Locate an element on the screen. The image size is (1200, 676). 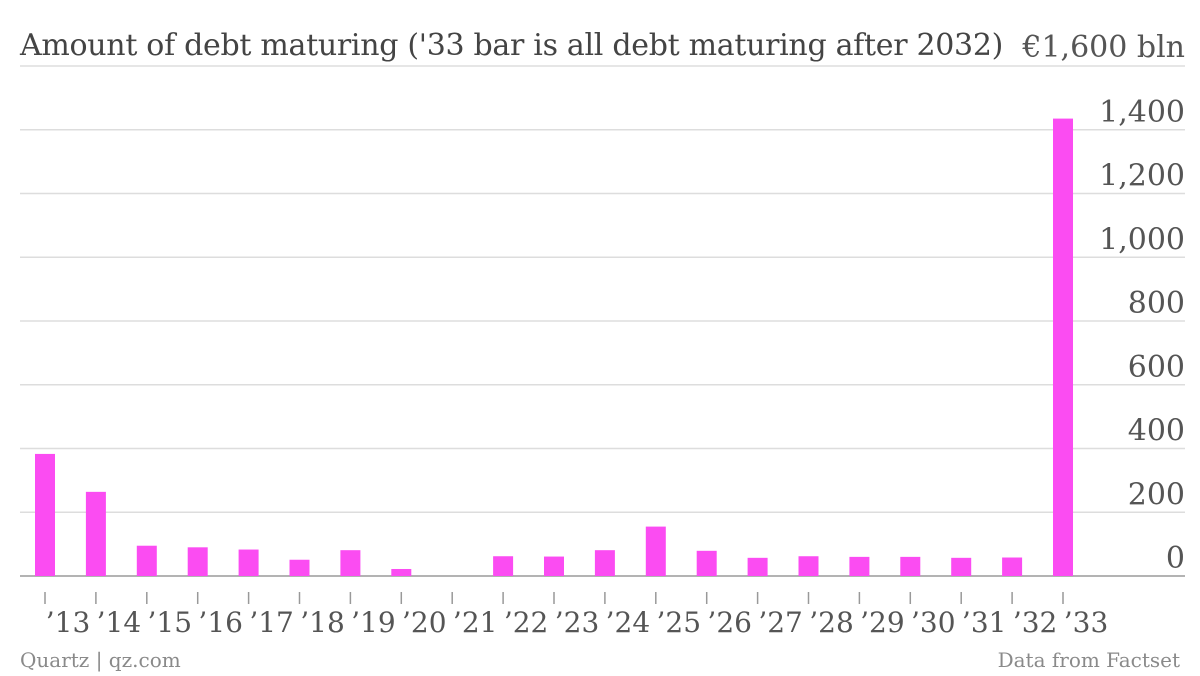
x-tick-label: ’14 is located at coordinates (119, 622).